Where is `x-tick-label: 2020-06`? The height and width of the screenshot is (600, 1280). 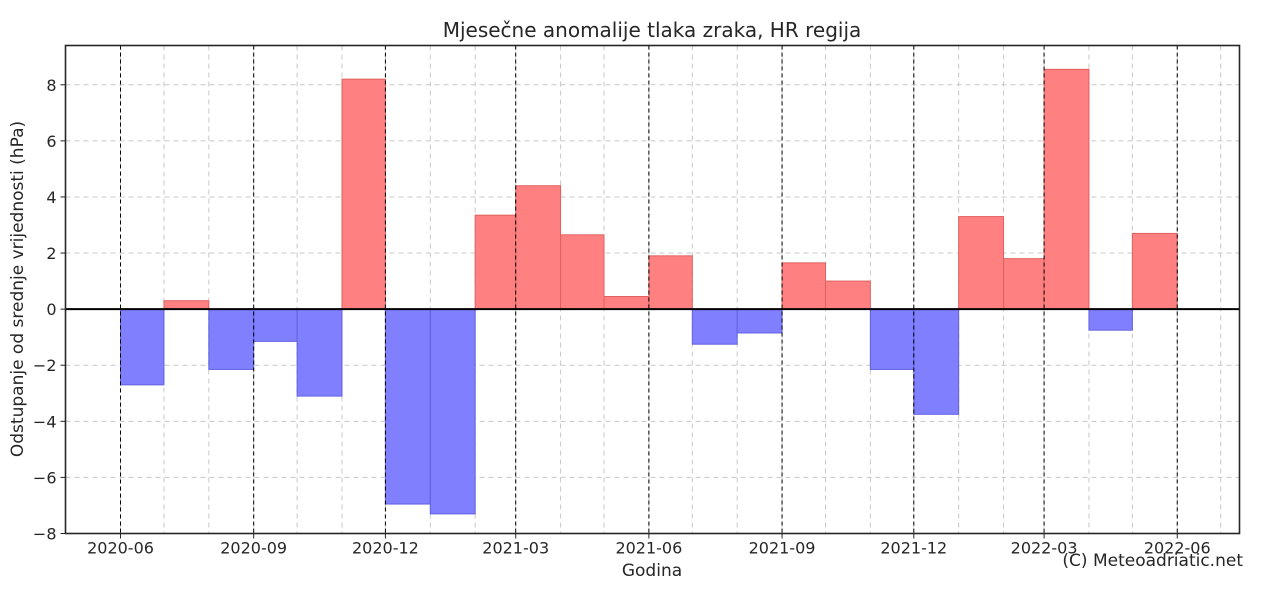
x-tick-label: 2020-06 is located at coordinates (120, 548).